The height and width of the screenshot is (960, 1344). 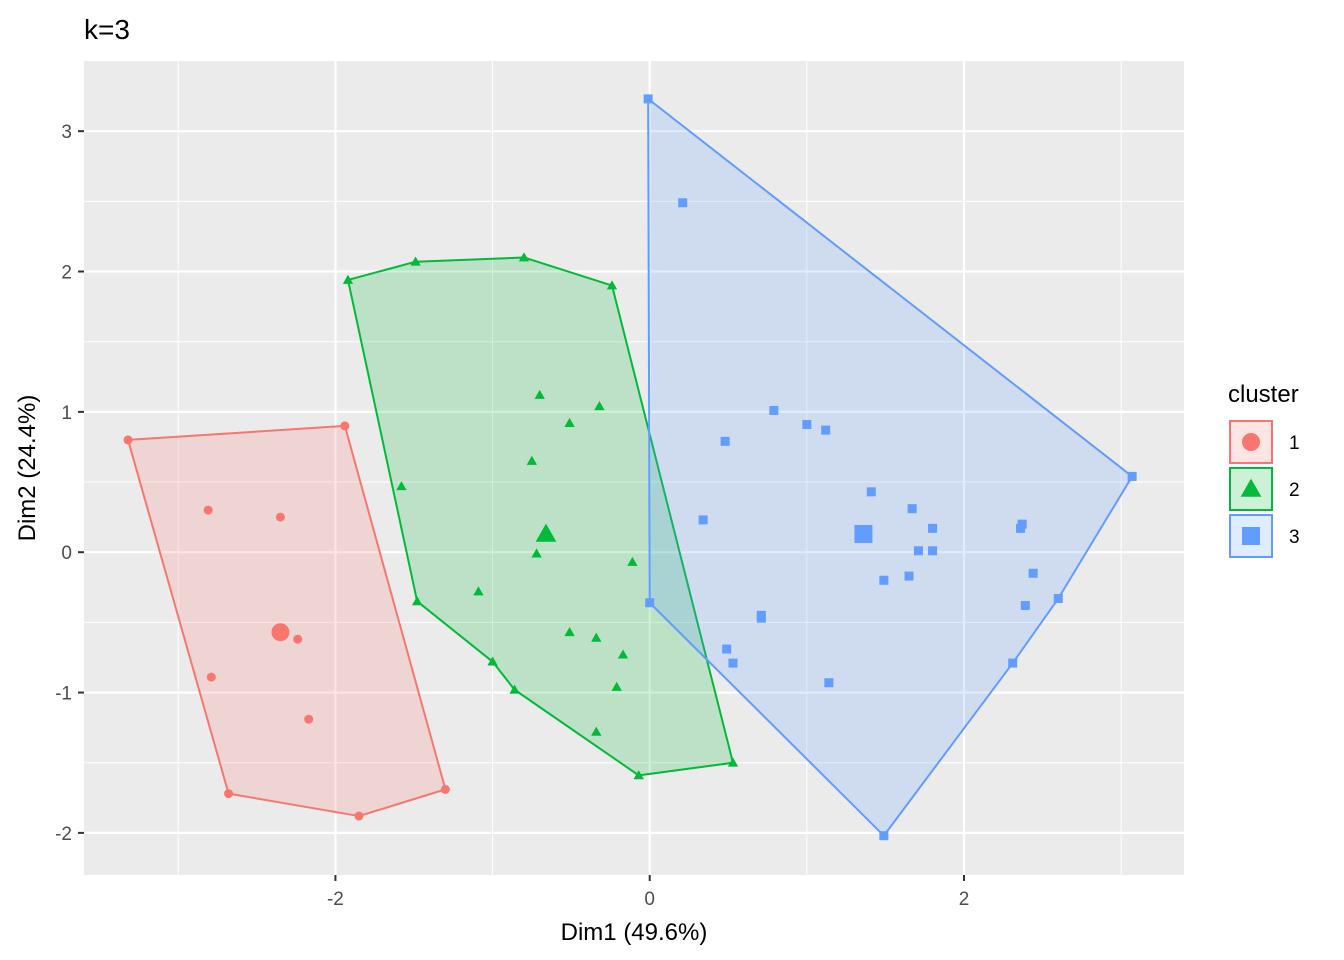 I want to click on legend: cluster 1 2 3, so click(x=1264, y=469).